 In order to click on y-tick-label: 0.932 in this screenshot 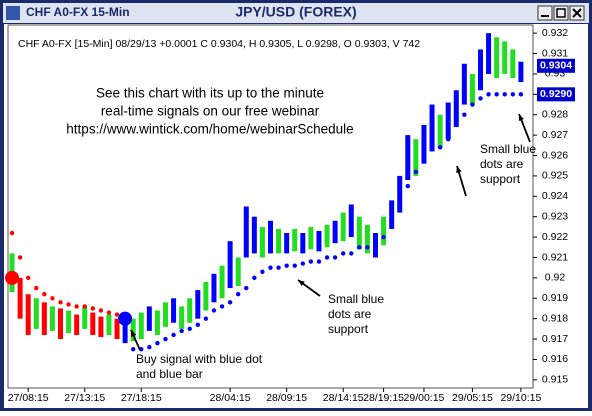, I will do `click(555, 33)`.